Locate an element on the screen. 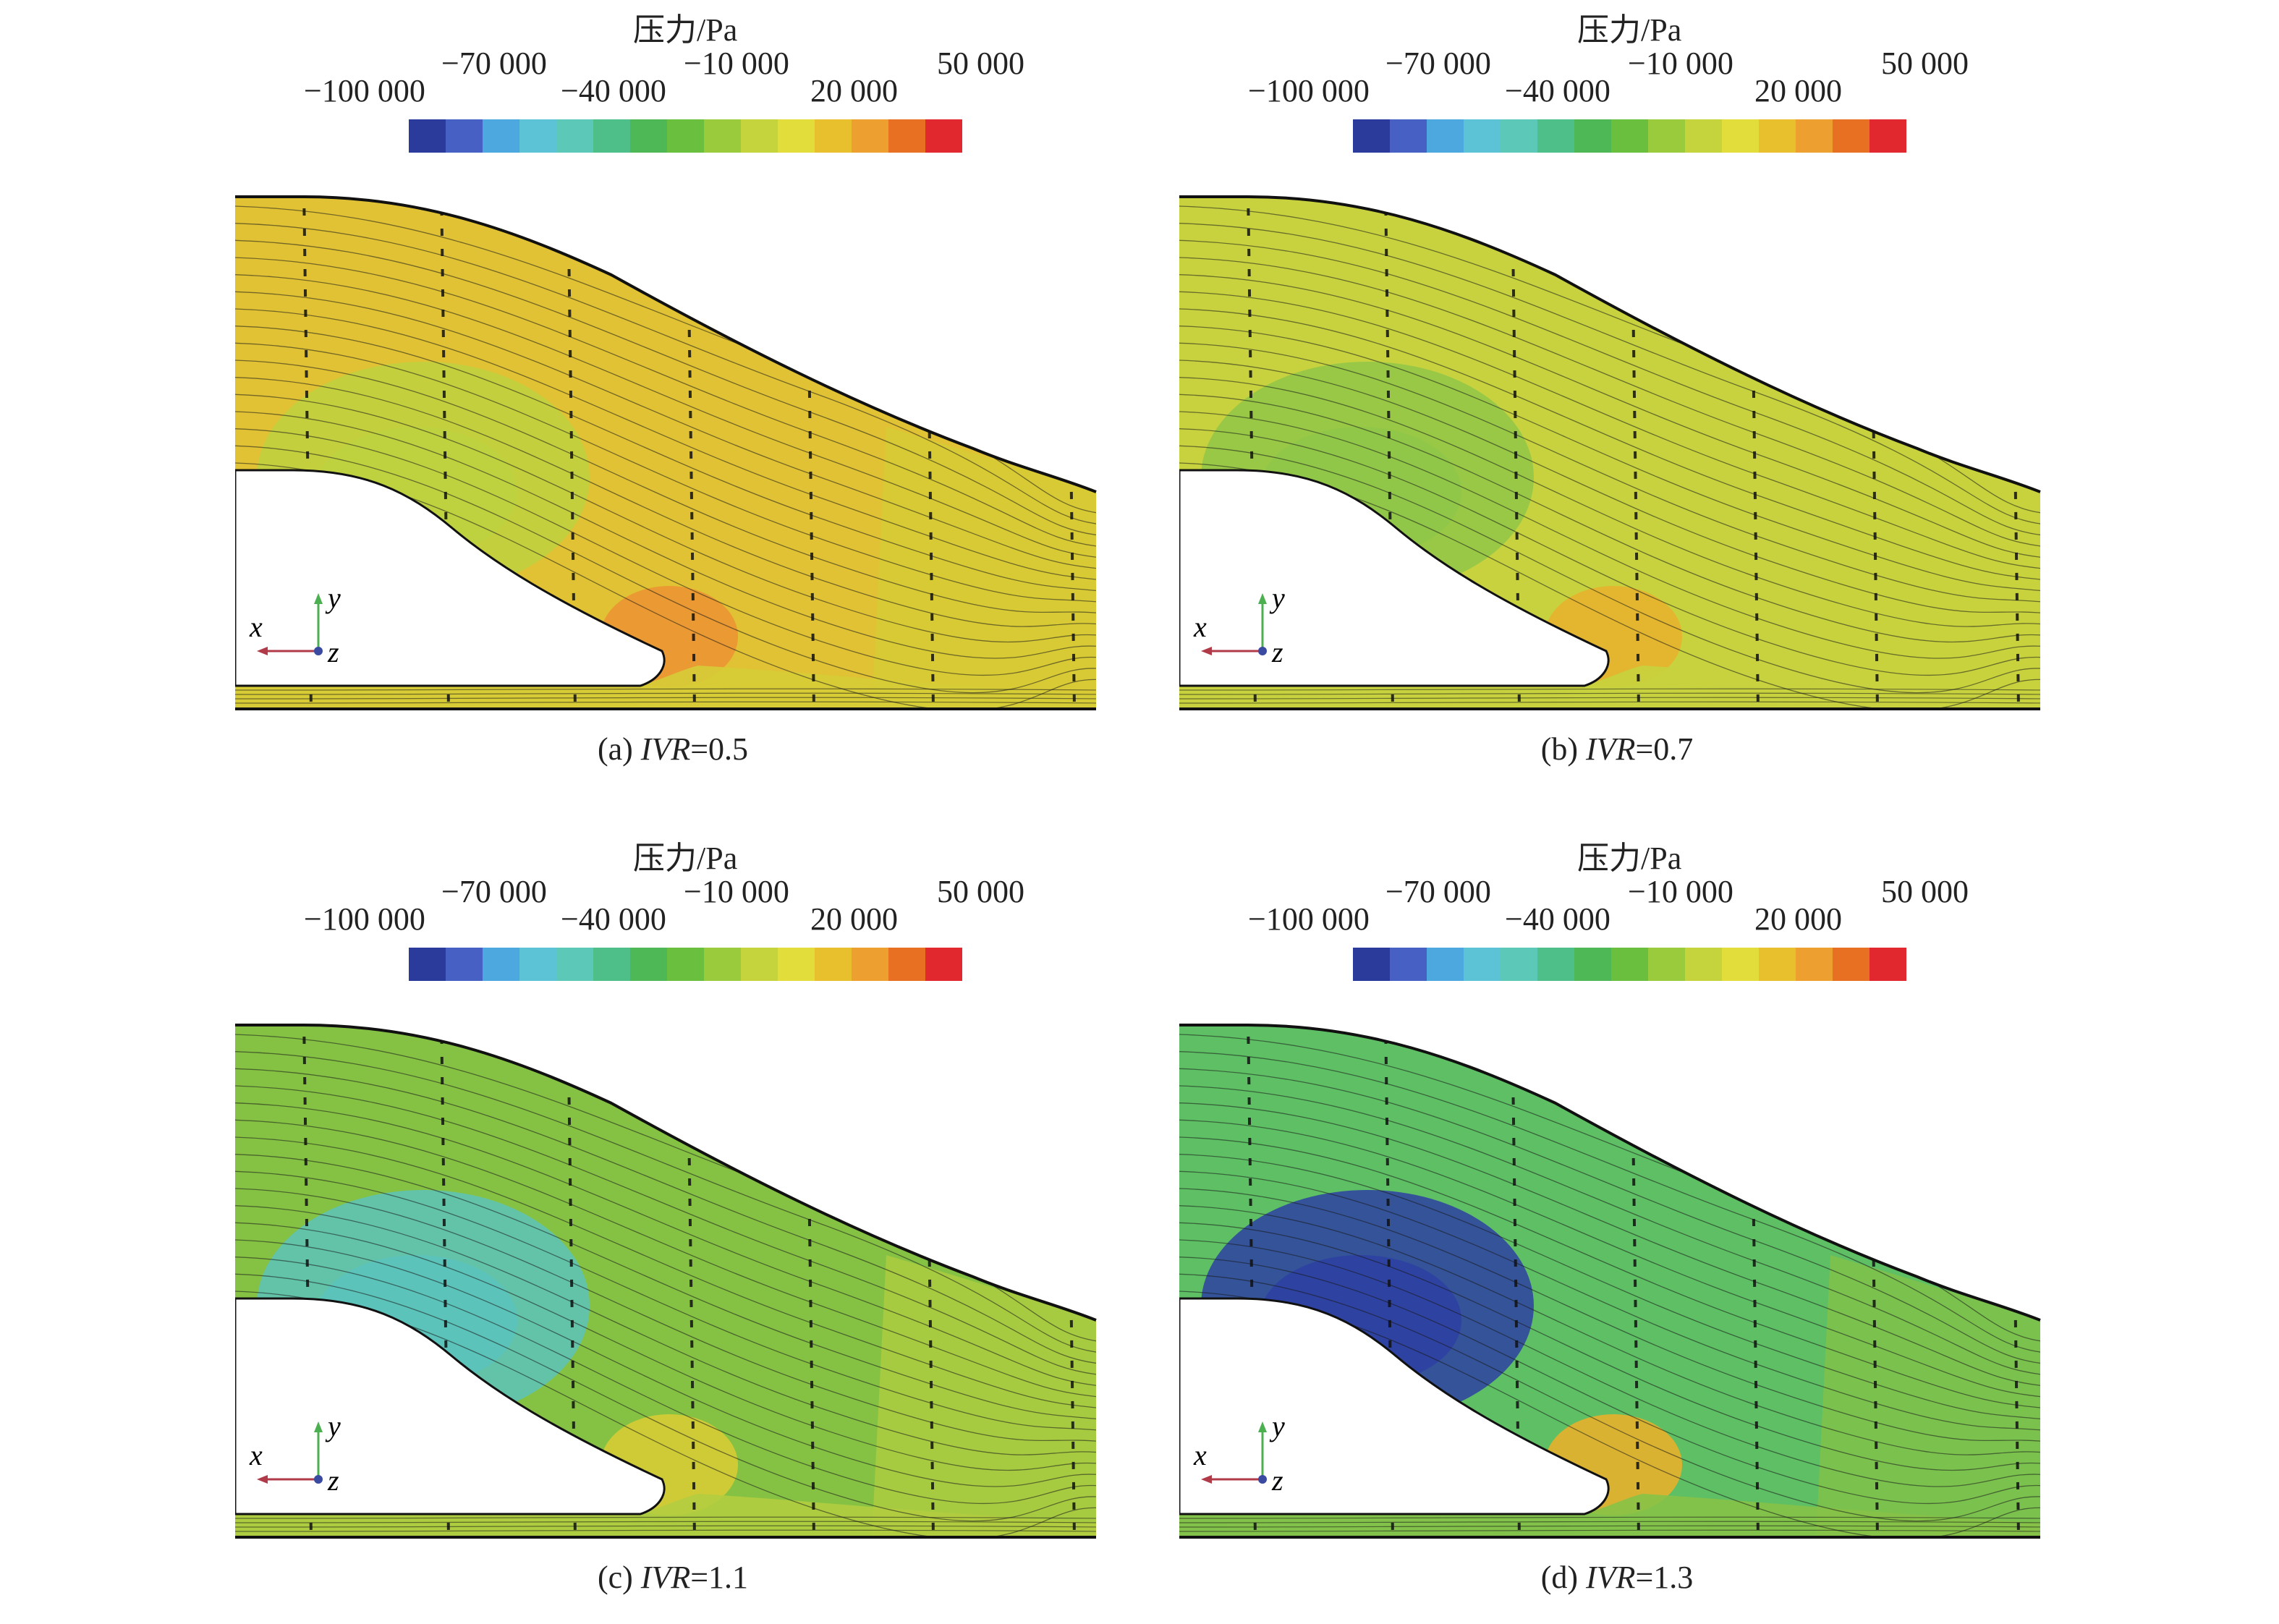 This screenshot has height=1624, width=2279. z-axis-label: z is located at coordinates (1277, 1480).